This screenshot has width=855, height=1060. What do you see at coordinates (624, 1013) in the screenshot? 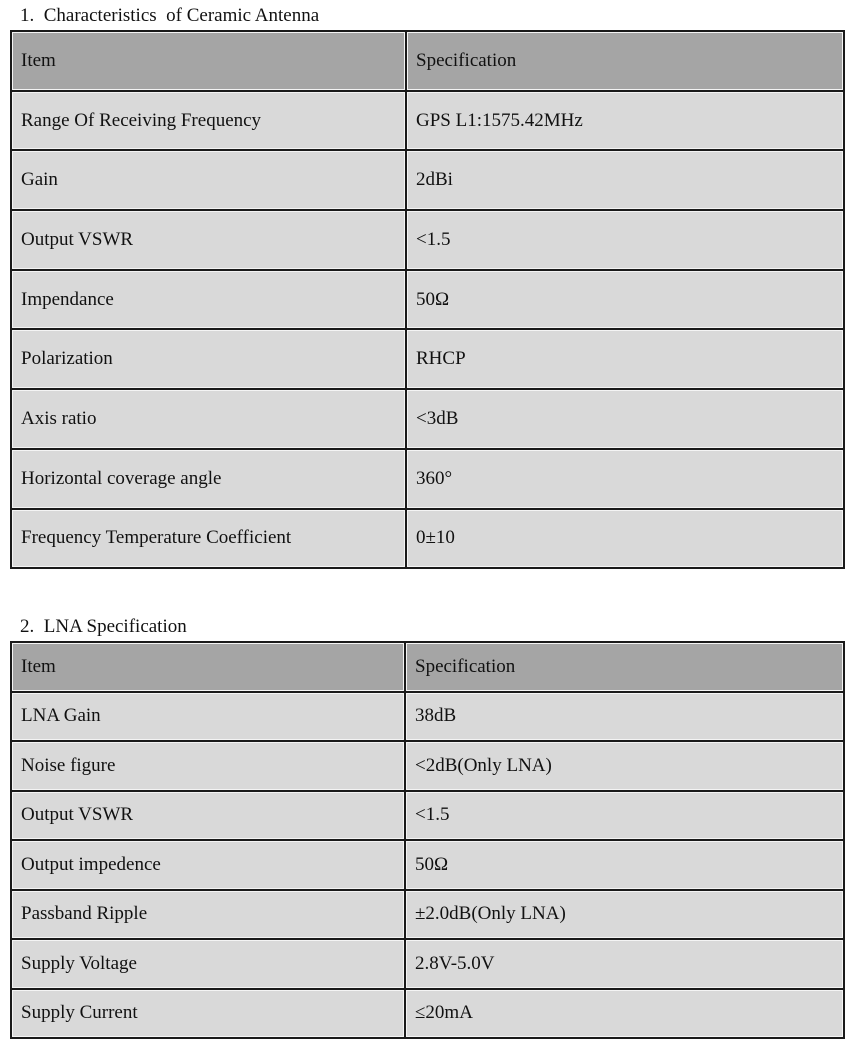
I see `specification-cell: ≤20mA` at bounding box center [624, 1013].